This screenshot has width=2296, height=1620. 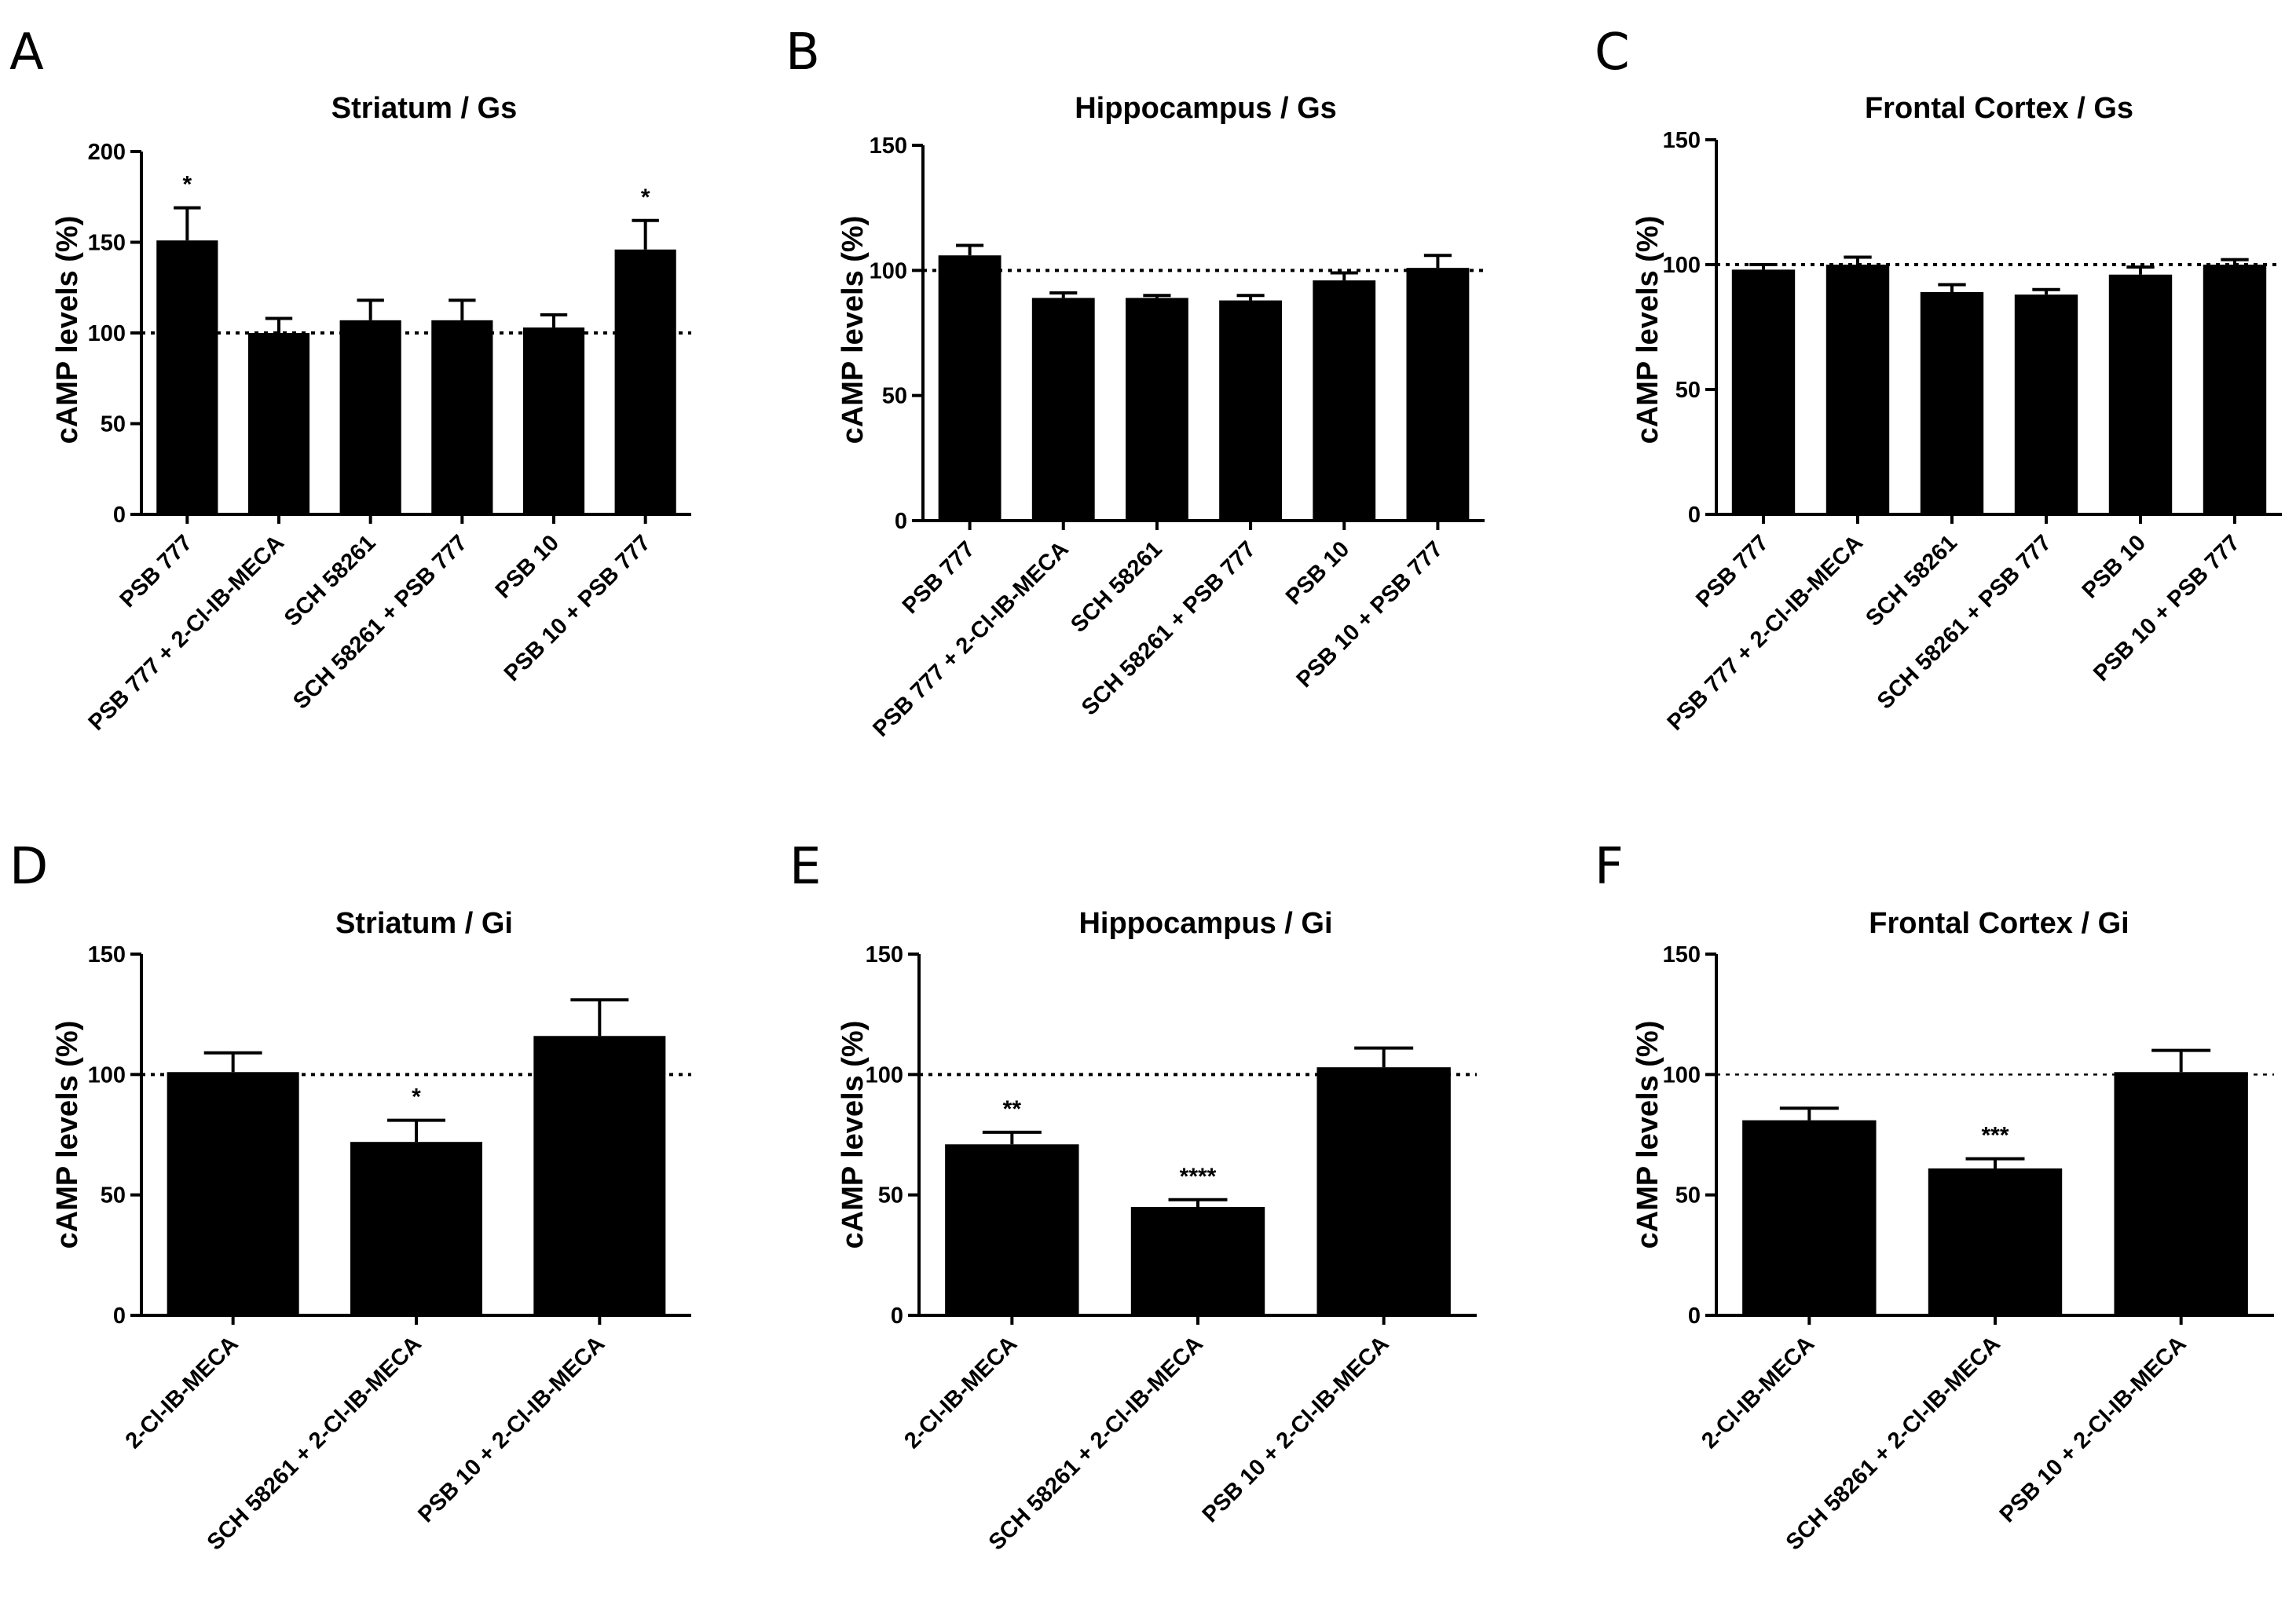 I want to click on chart-title: Striatum / Gi, so click(x=424, y=923).